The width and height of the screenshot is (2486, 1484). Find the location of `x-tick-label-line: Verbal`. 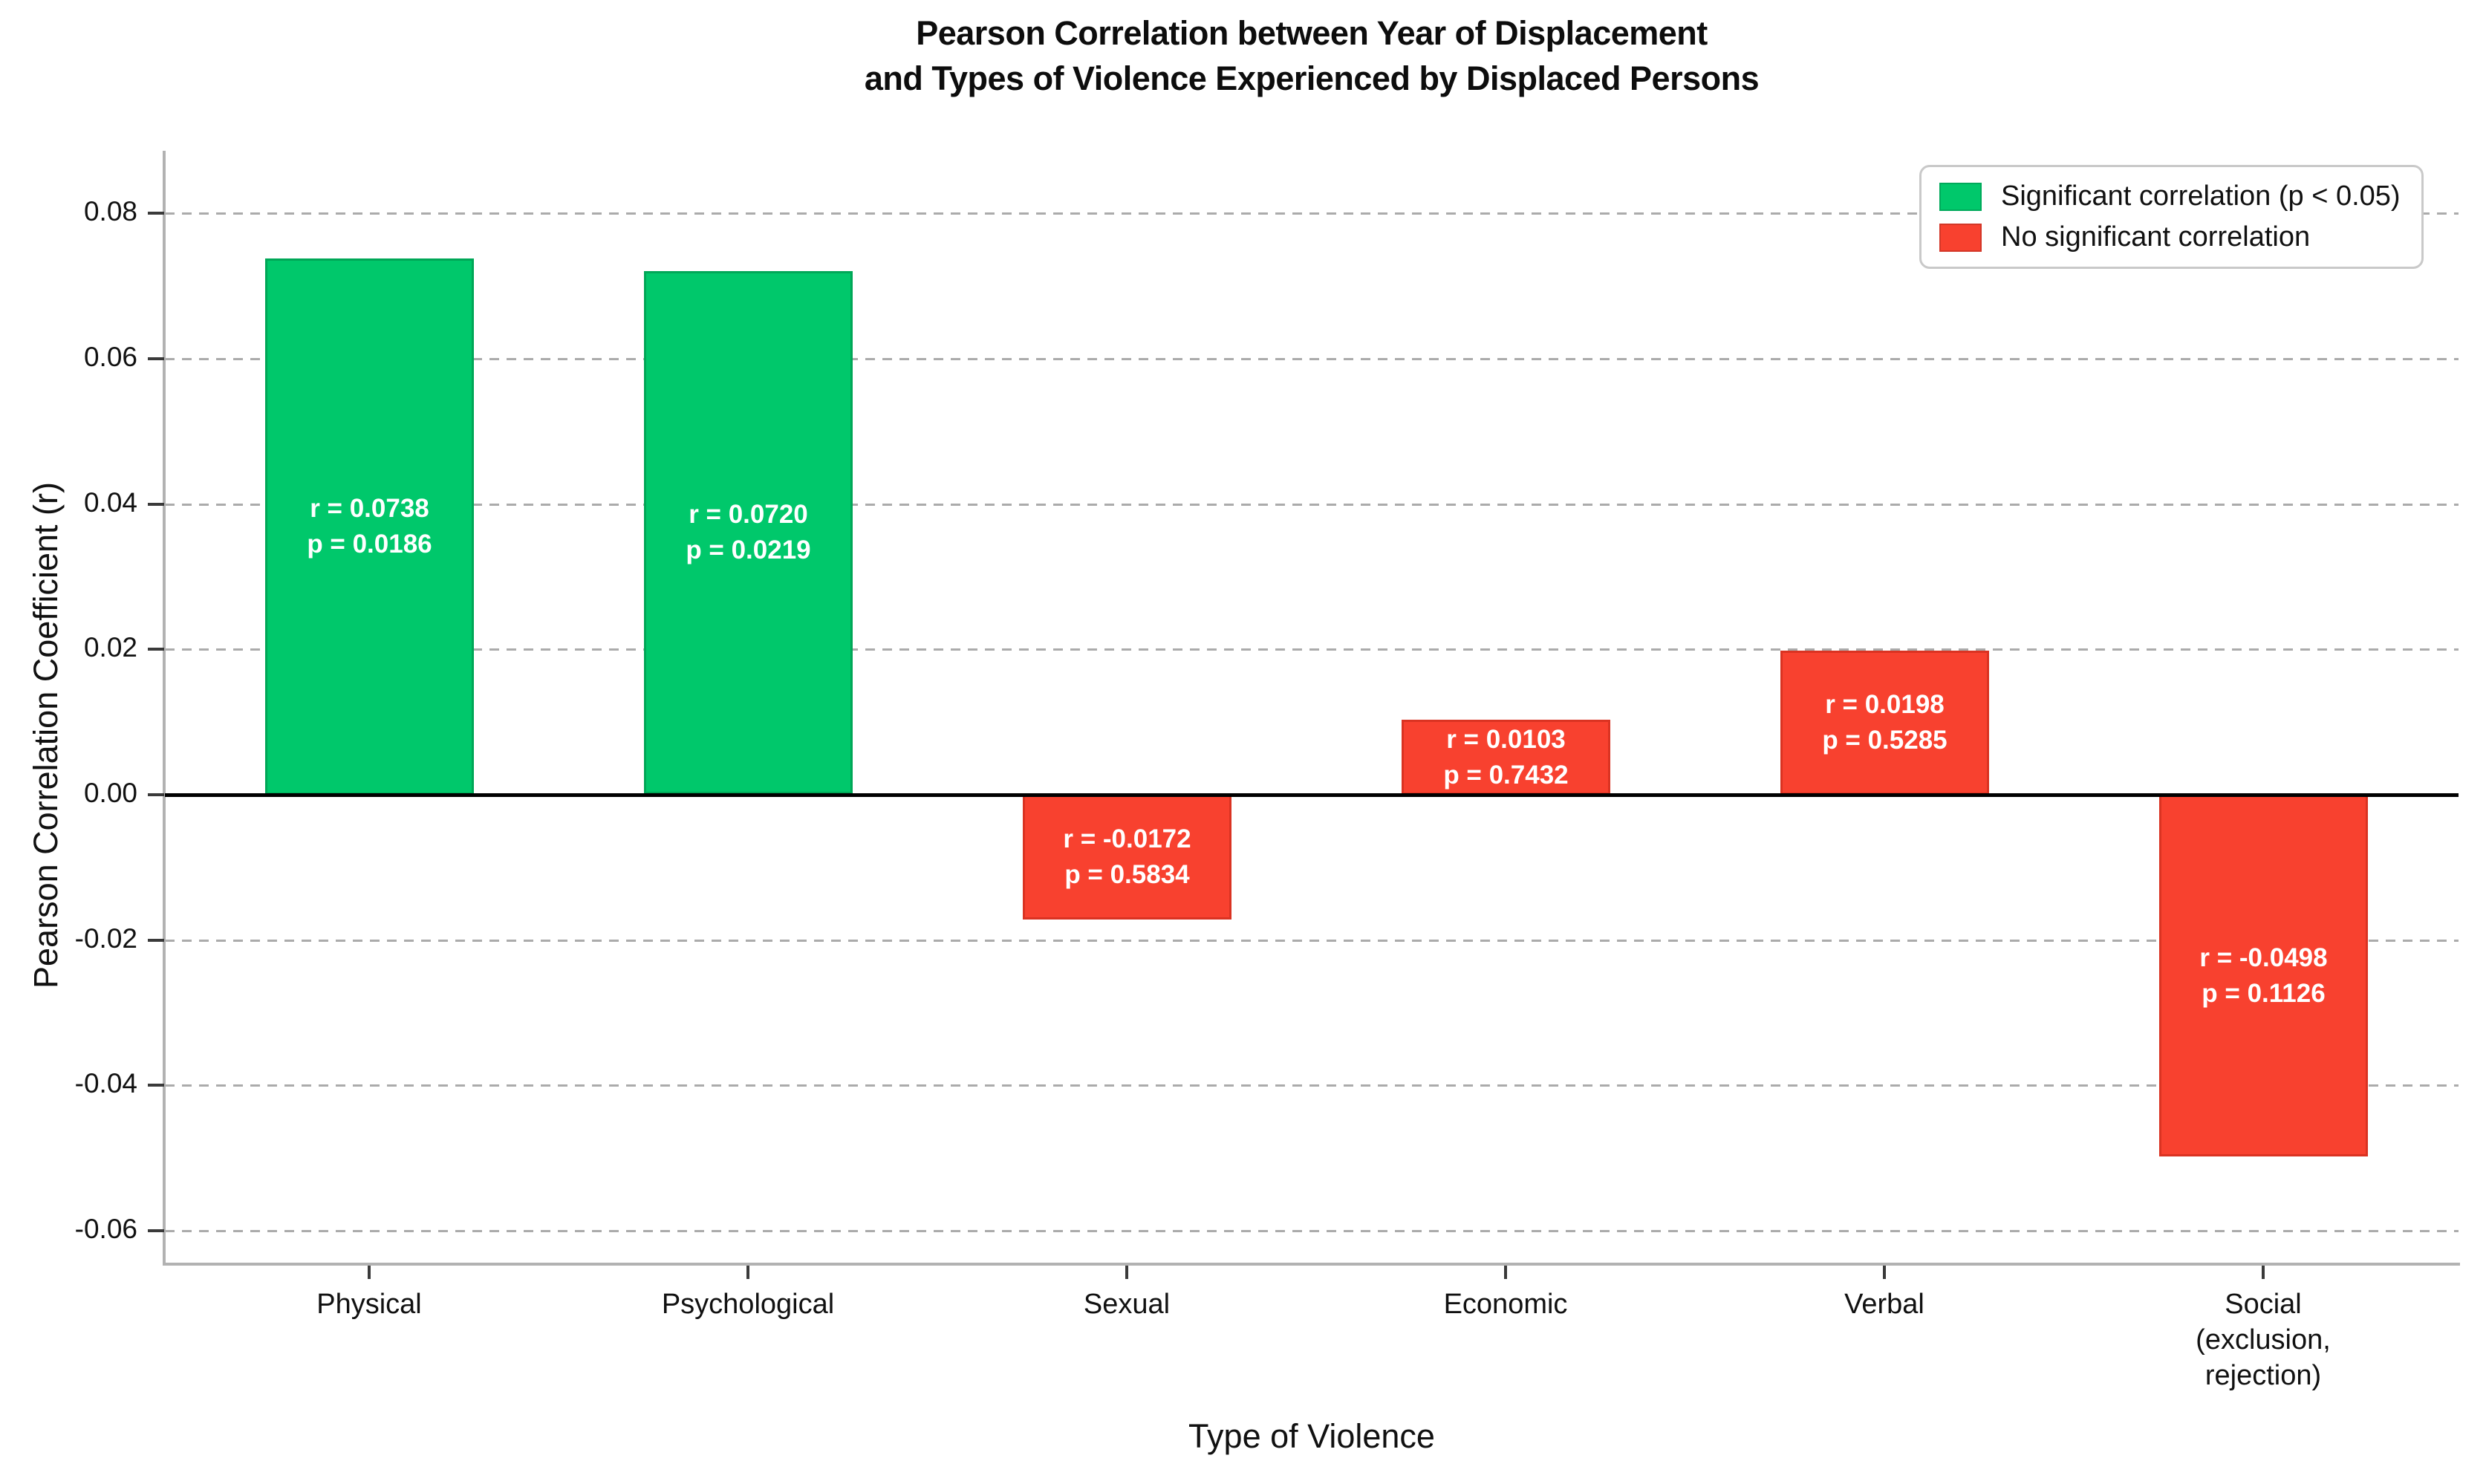

x-tick-label-line: Verbal is located at coordinates (1884, 1305).